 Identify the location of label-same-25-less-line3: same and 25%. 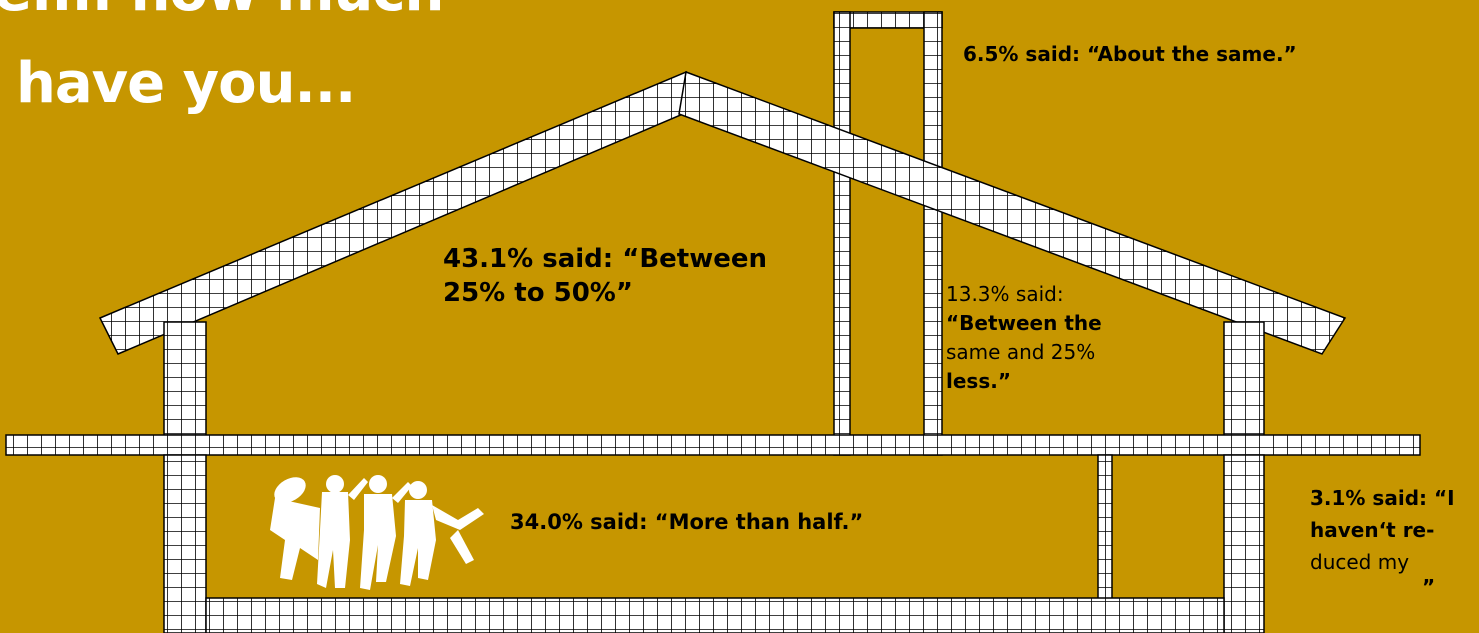
(1021, 352).